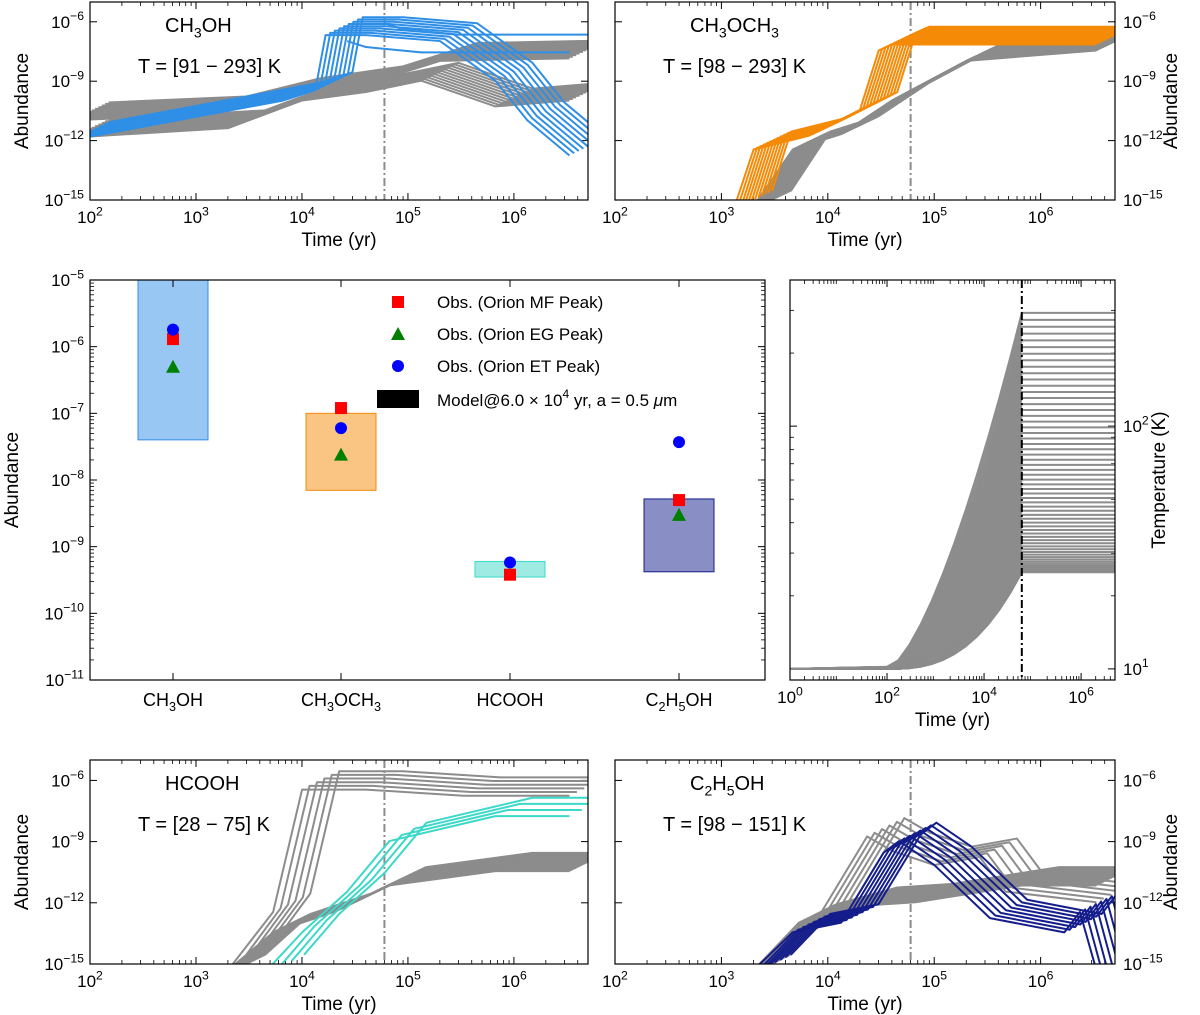  I want to click on temperature-range-label: T = [28 − 75] K, so click(204, 825).